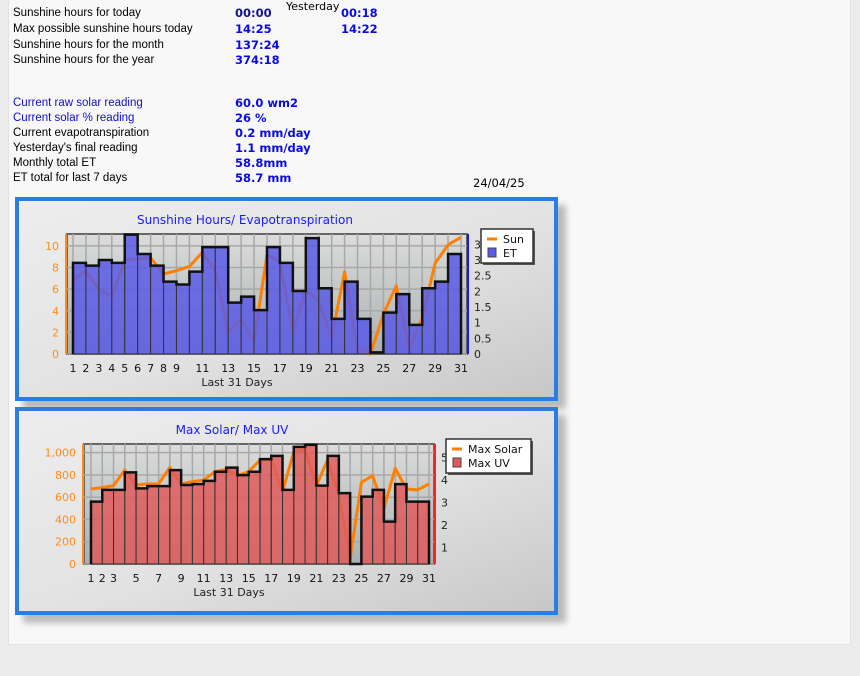 The width and height of the screenshot is (860, 676). What do you see at coordinates (384, 578) in the screenshot?
I see `x-tick-label: 27` at bounding box center [384, 578].